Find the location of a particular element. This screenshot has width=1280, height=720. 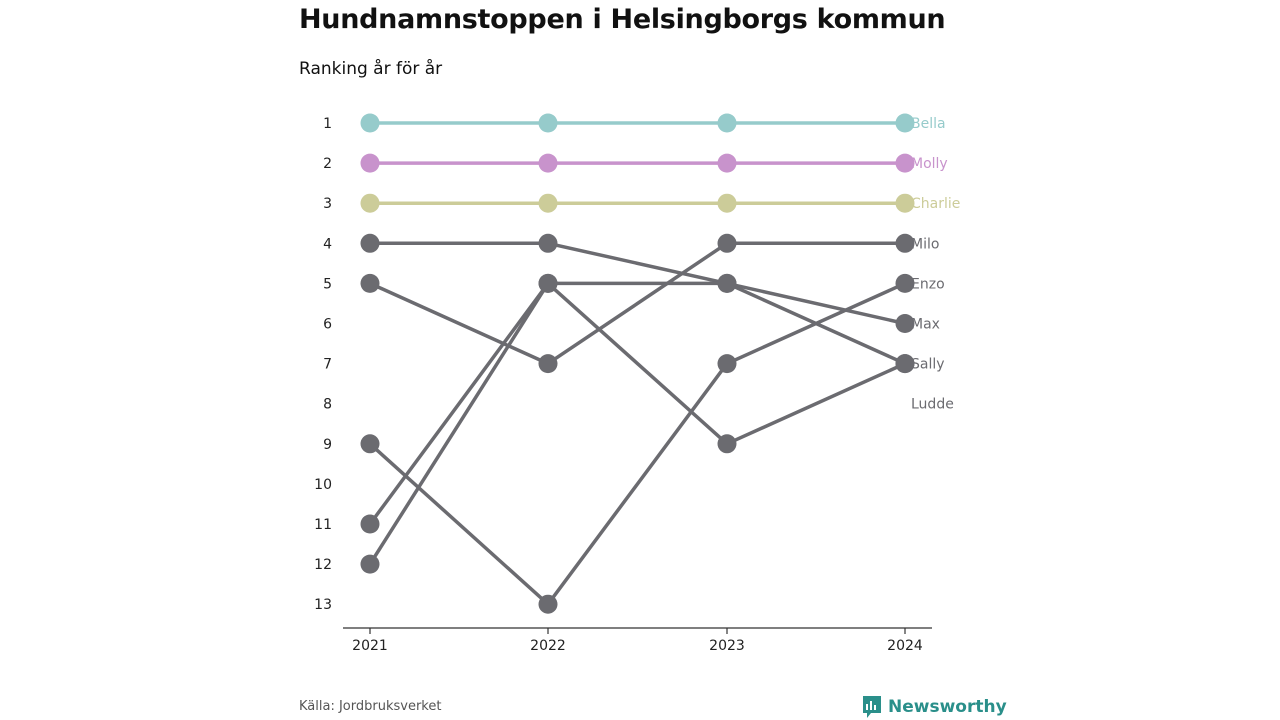

data-point-molly-2022 is located at coordinates (548, 163).